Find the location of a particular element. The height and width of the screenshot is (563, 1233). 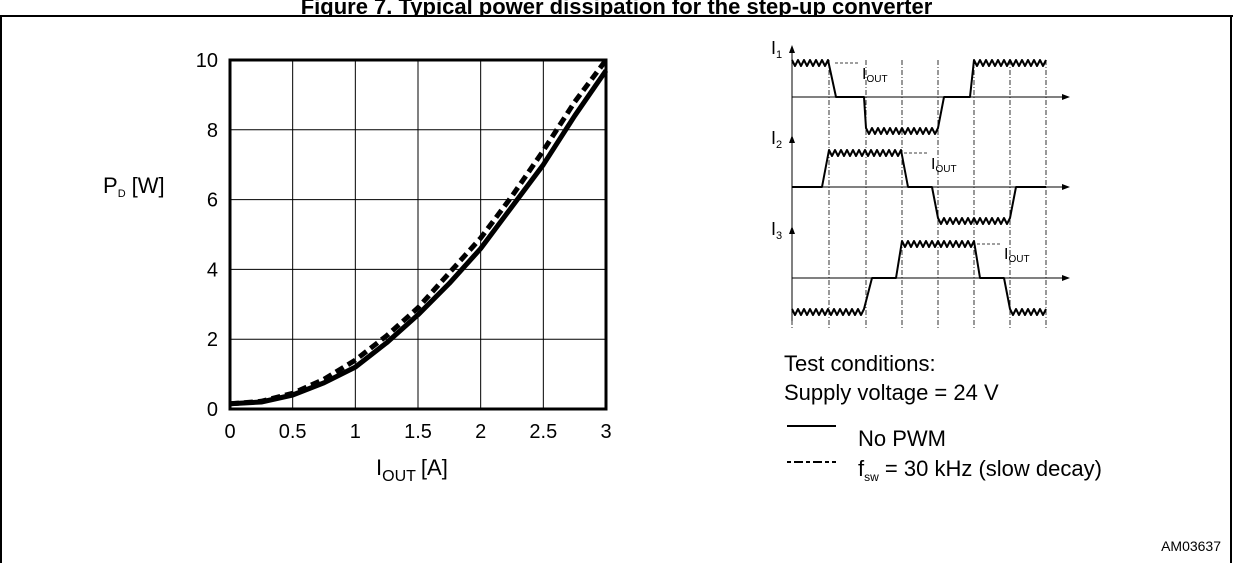

x-tick-labels: 0 0.5 1 1.5 2 2.5 3 is located at coordinates (417, 432).